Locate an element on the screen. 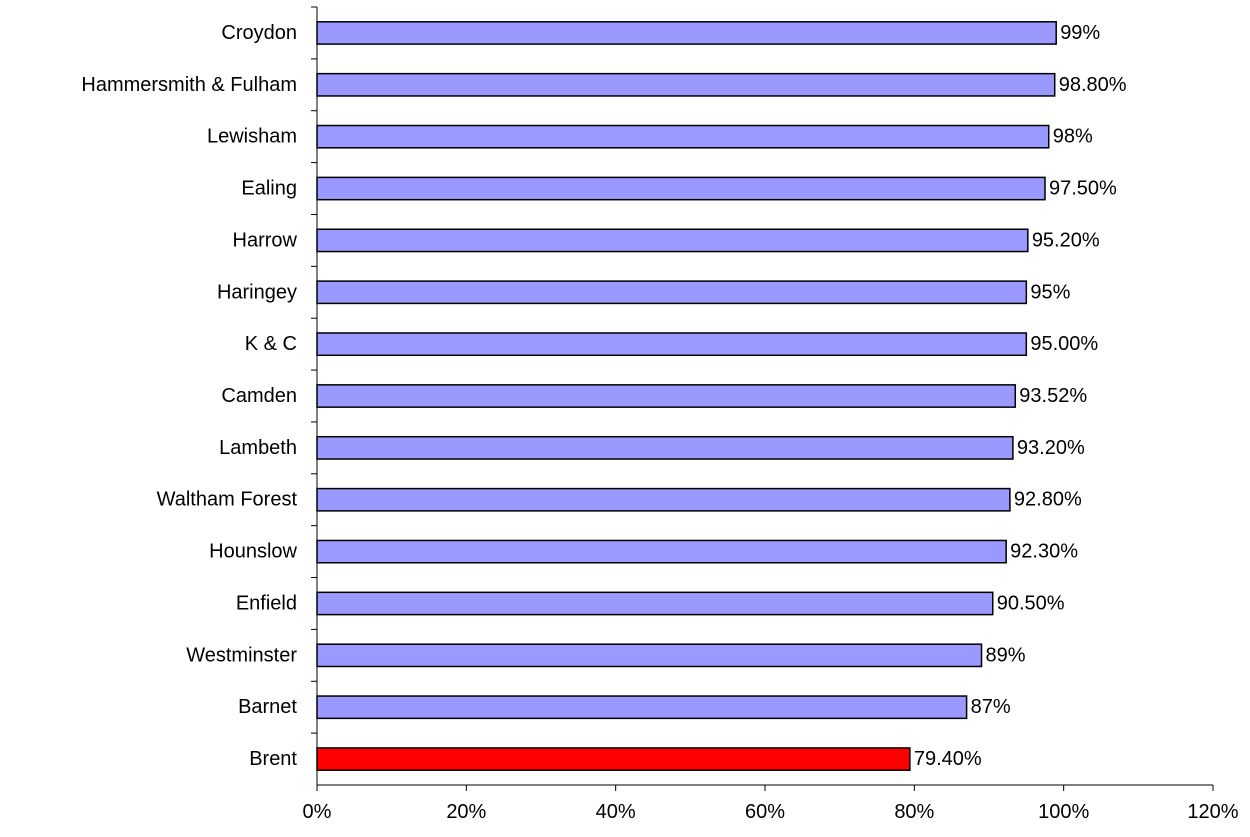 This screenshot has height=837, width=1250. value-label: 87% is located at coordinates (991, 707).